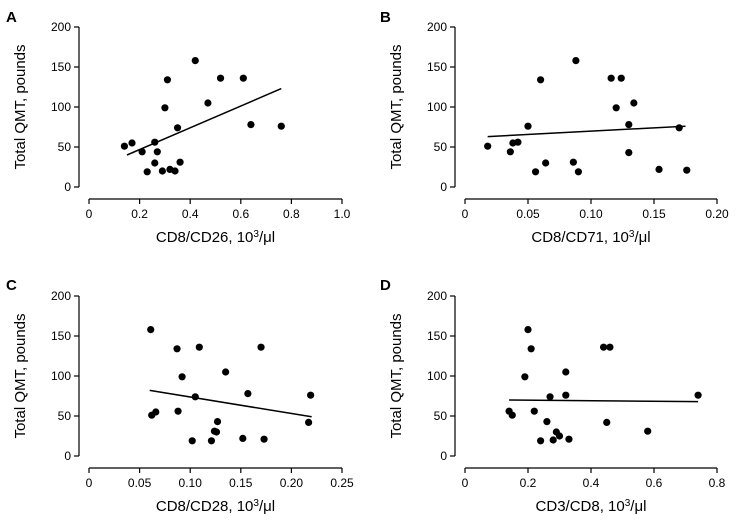 This screenshot has height=527, width=737. I want to click on x-tick-label-a: 0, so click(89, 214).